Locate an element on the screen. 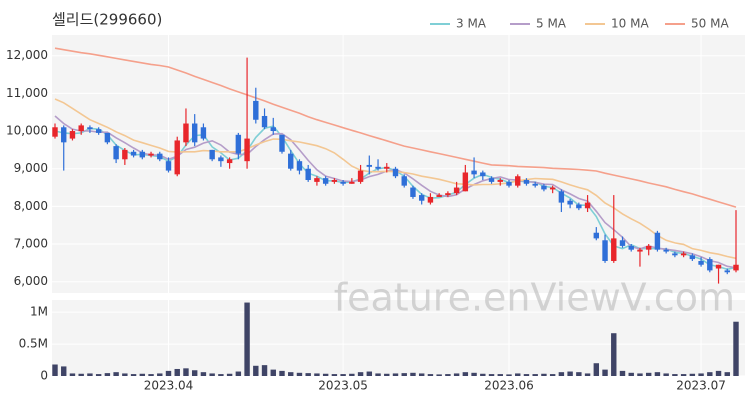  y-tick-label: 12,000 is located at coordinates (27, 55).